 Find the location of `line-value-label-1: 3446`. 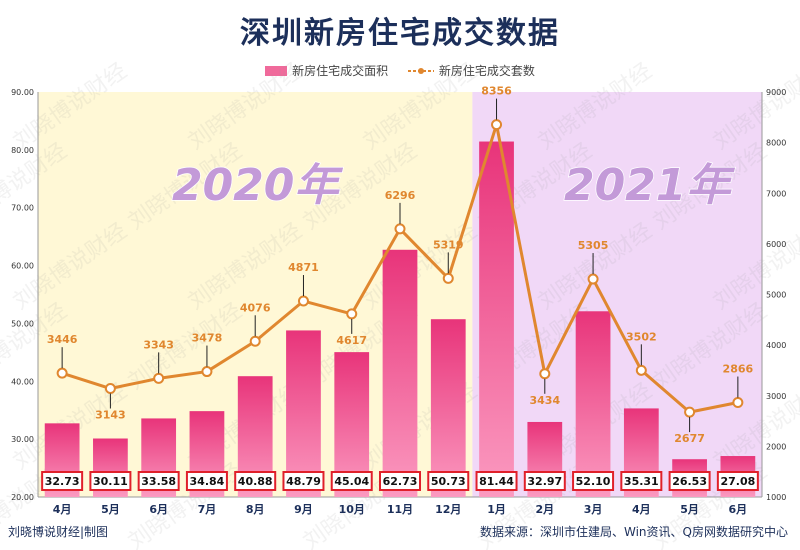

line-value-label-1: 3446 is located at coordinates (62, 339).